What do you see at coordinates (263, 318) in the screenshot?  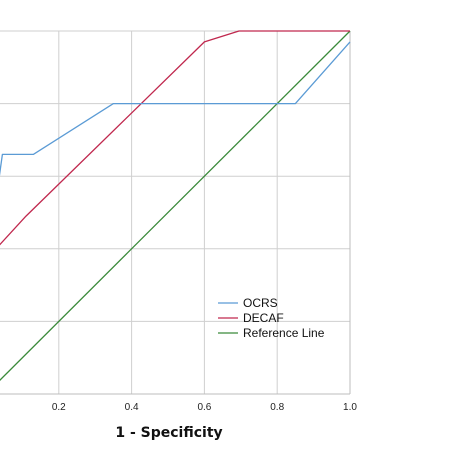 I see `legend-label: DECAF` at bounding box center [263, 318].